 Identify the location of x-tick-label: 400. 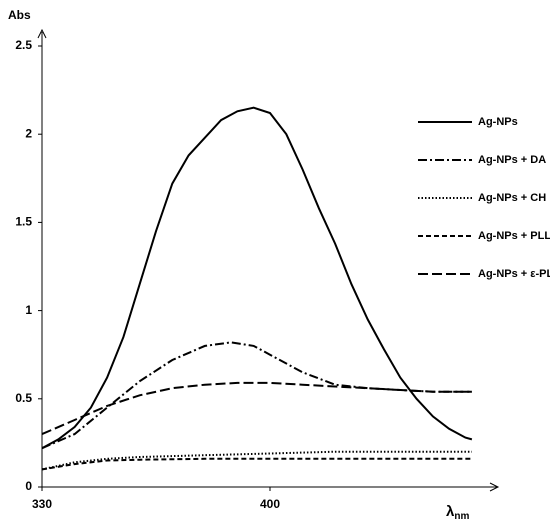
(270, 504).